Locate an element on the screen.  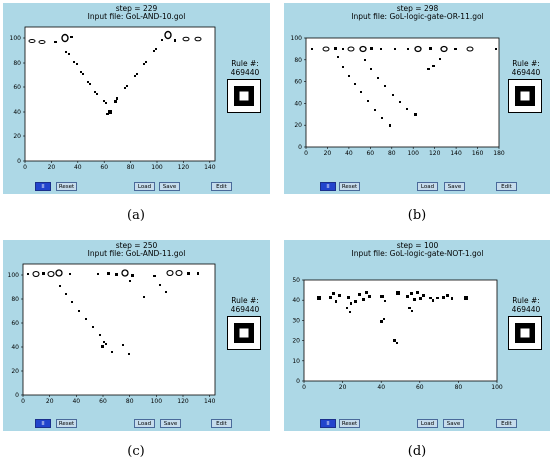
rule-label: Rule #: 469440 is located at coordinates (526, 68).